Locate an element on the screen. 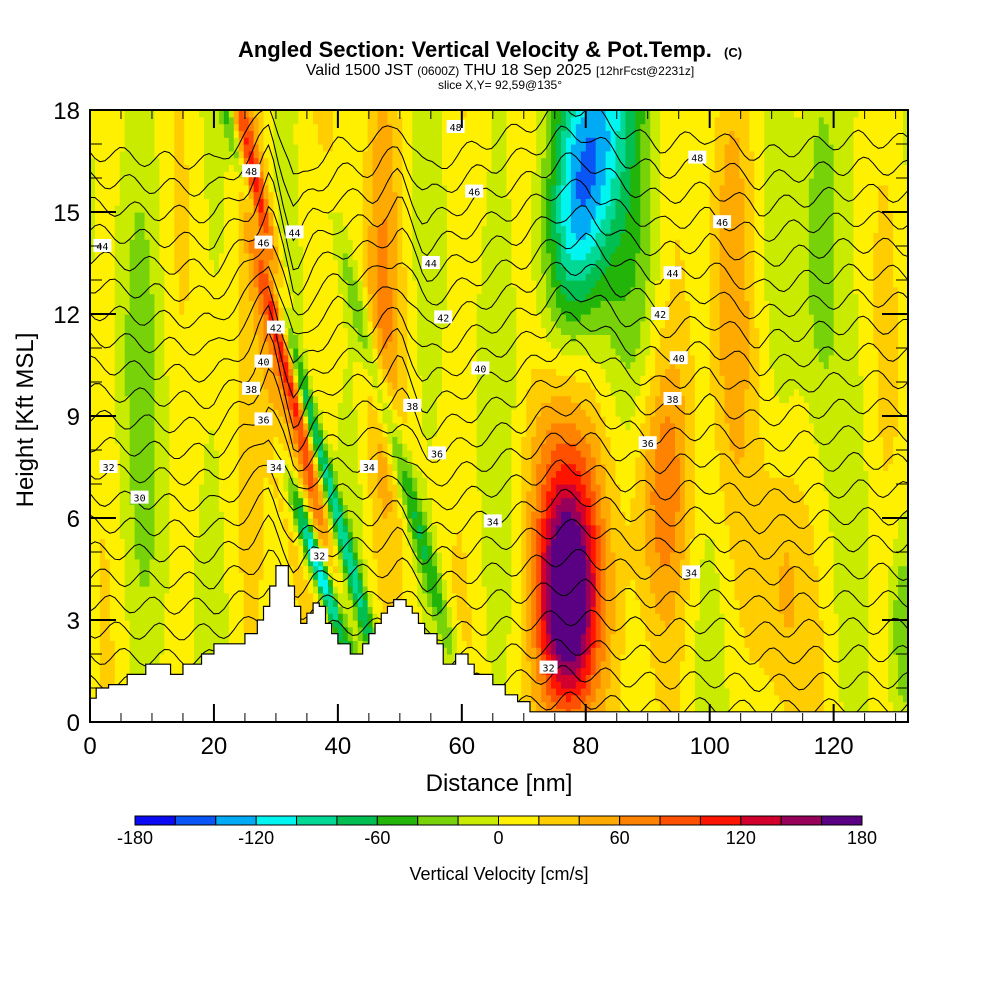 The width and height of the screenshot is (1000, 1000). contour-label-text: 48 is located at coordinates (697, 159).